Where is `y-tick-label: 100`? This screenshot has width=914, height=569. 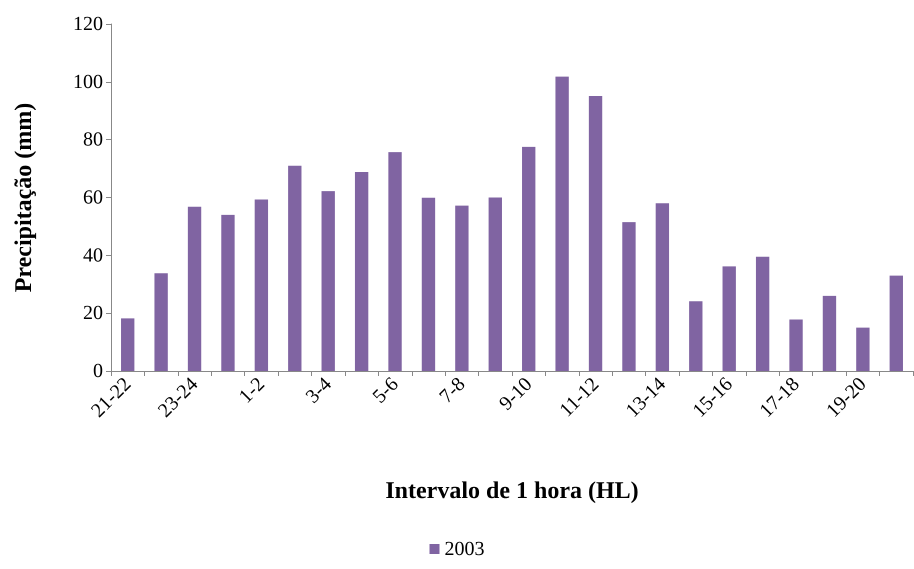
y-tick-label: 100 is located at coordinates (88, 81).